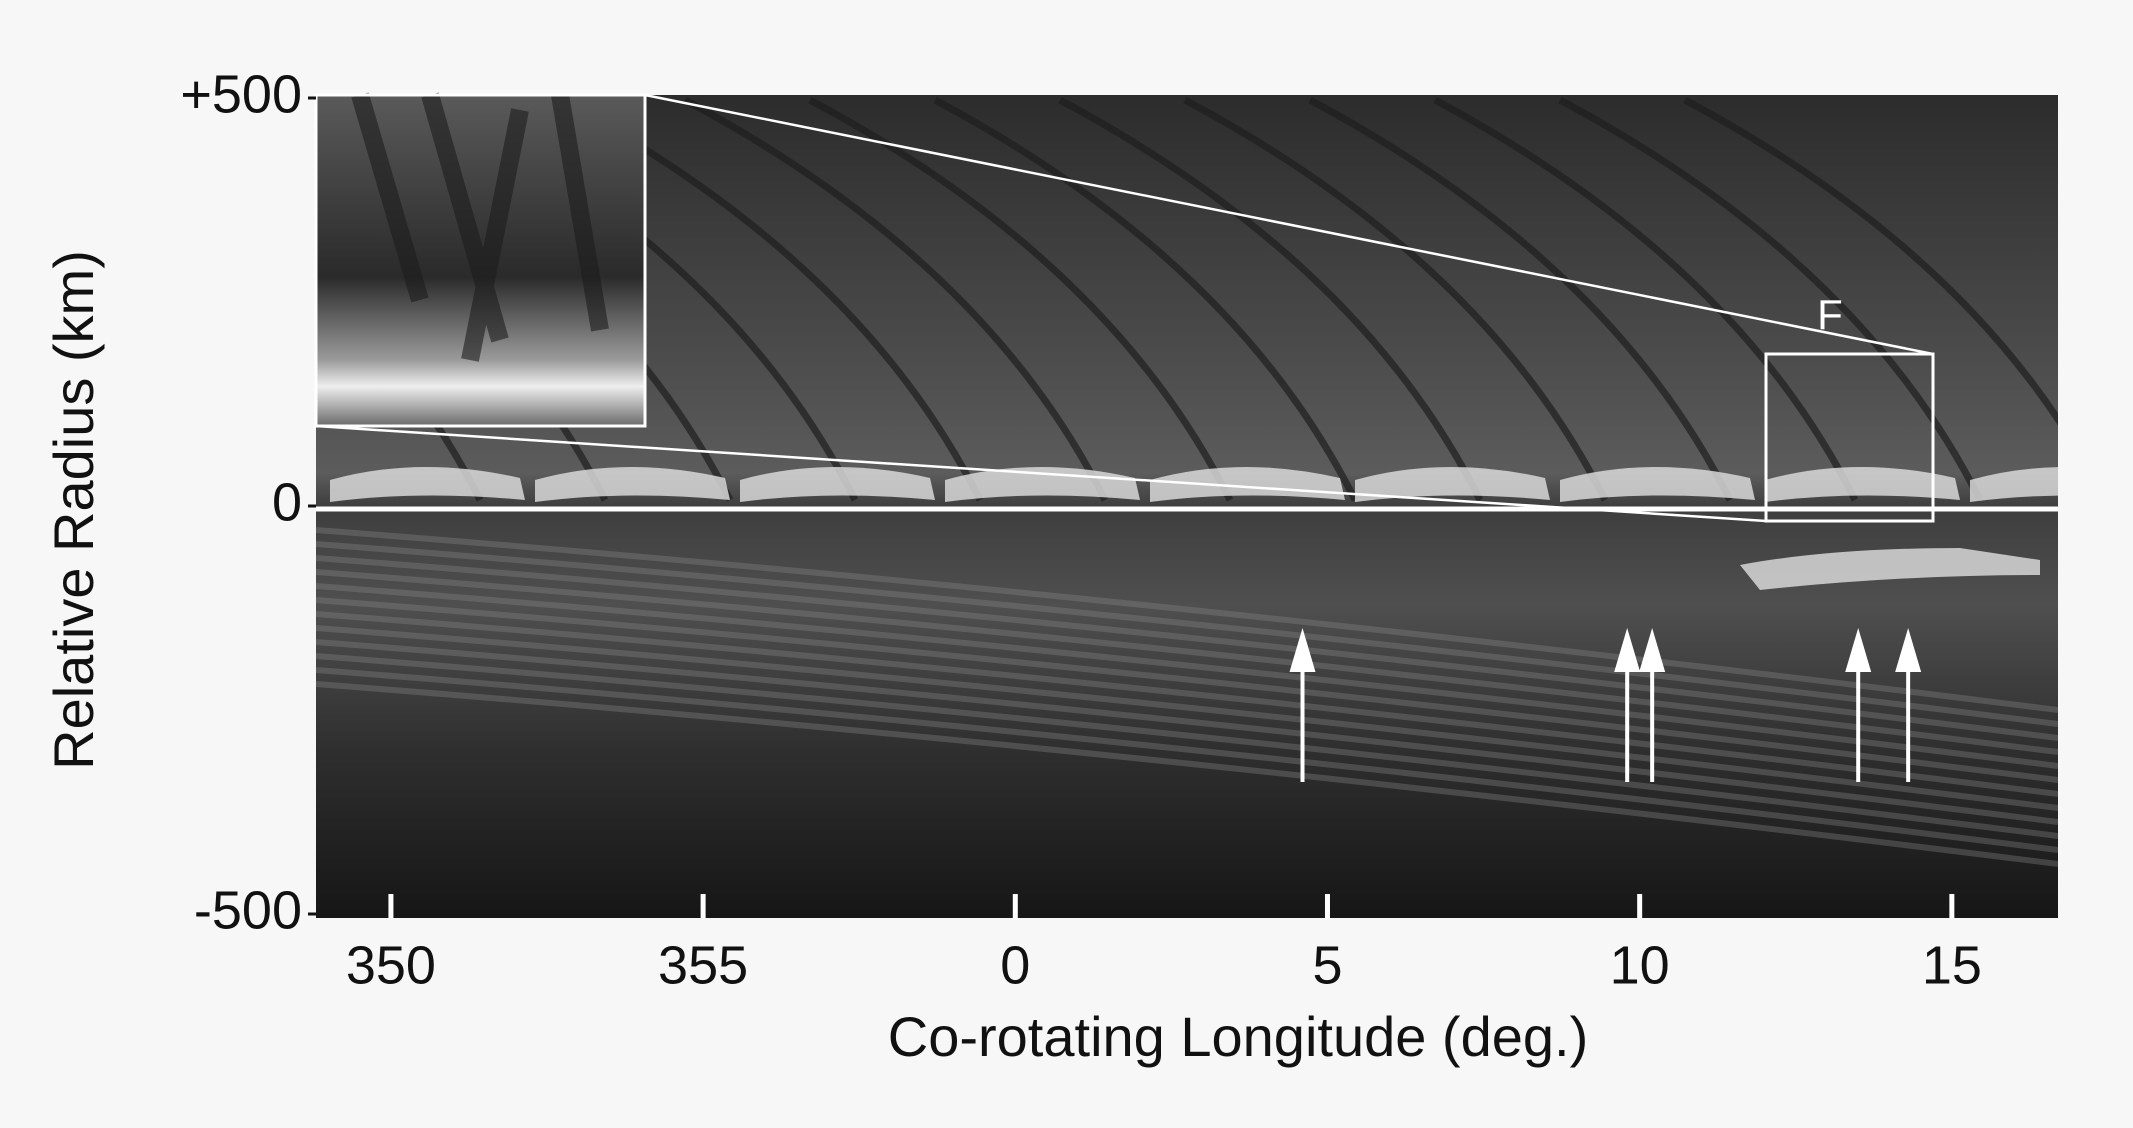  Describe the element at coordinates (248, 910) in the screenshot. I see `y-tick-label: -500` at that location.